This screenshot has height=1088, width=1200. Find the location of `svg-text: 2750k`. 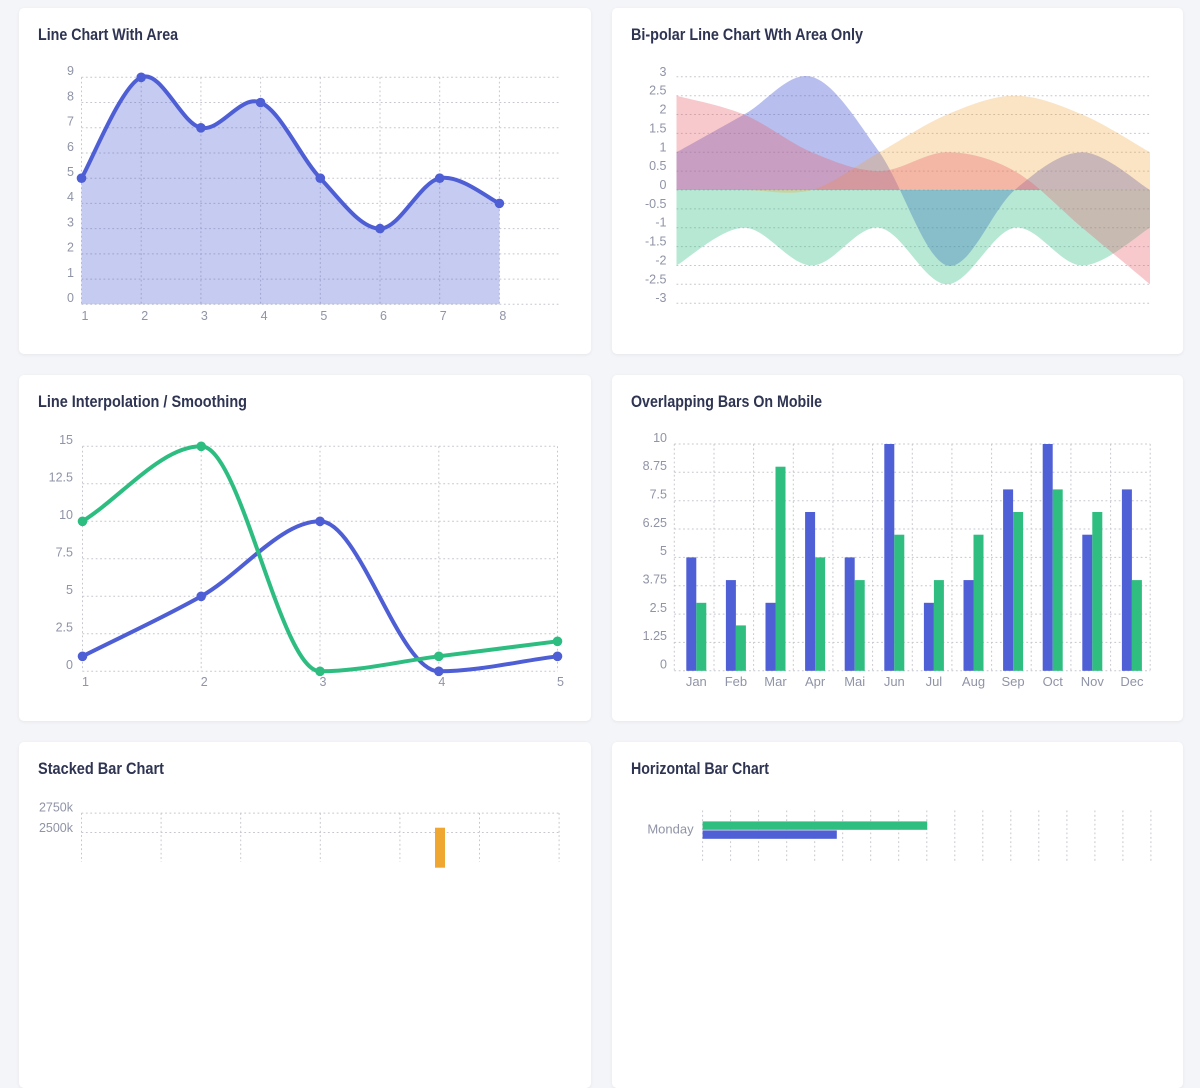

svg-text: 2750k is located at coordinates (56, 808).